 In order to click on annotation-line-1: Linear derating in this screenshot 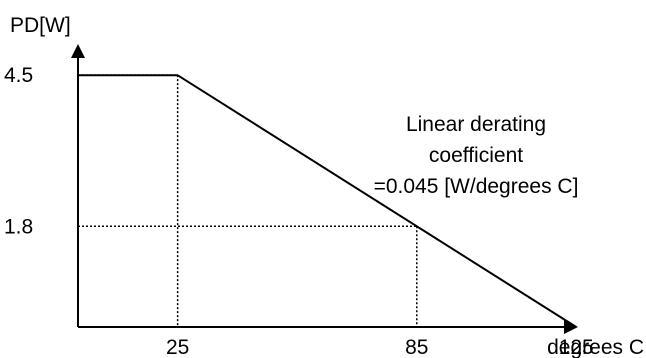, I will do `click(476, 124)`.